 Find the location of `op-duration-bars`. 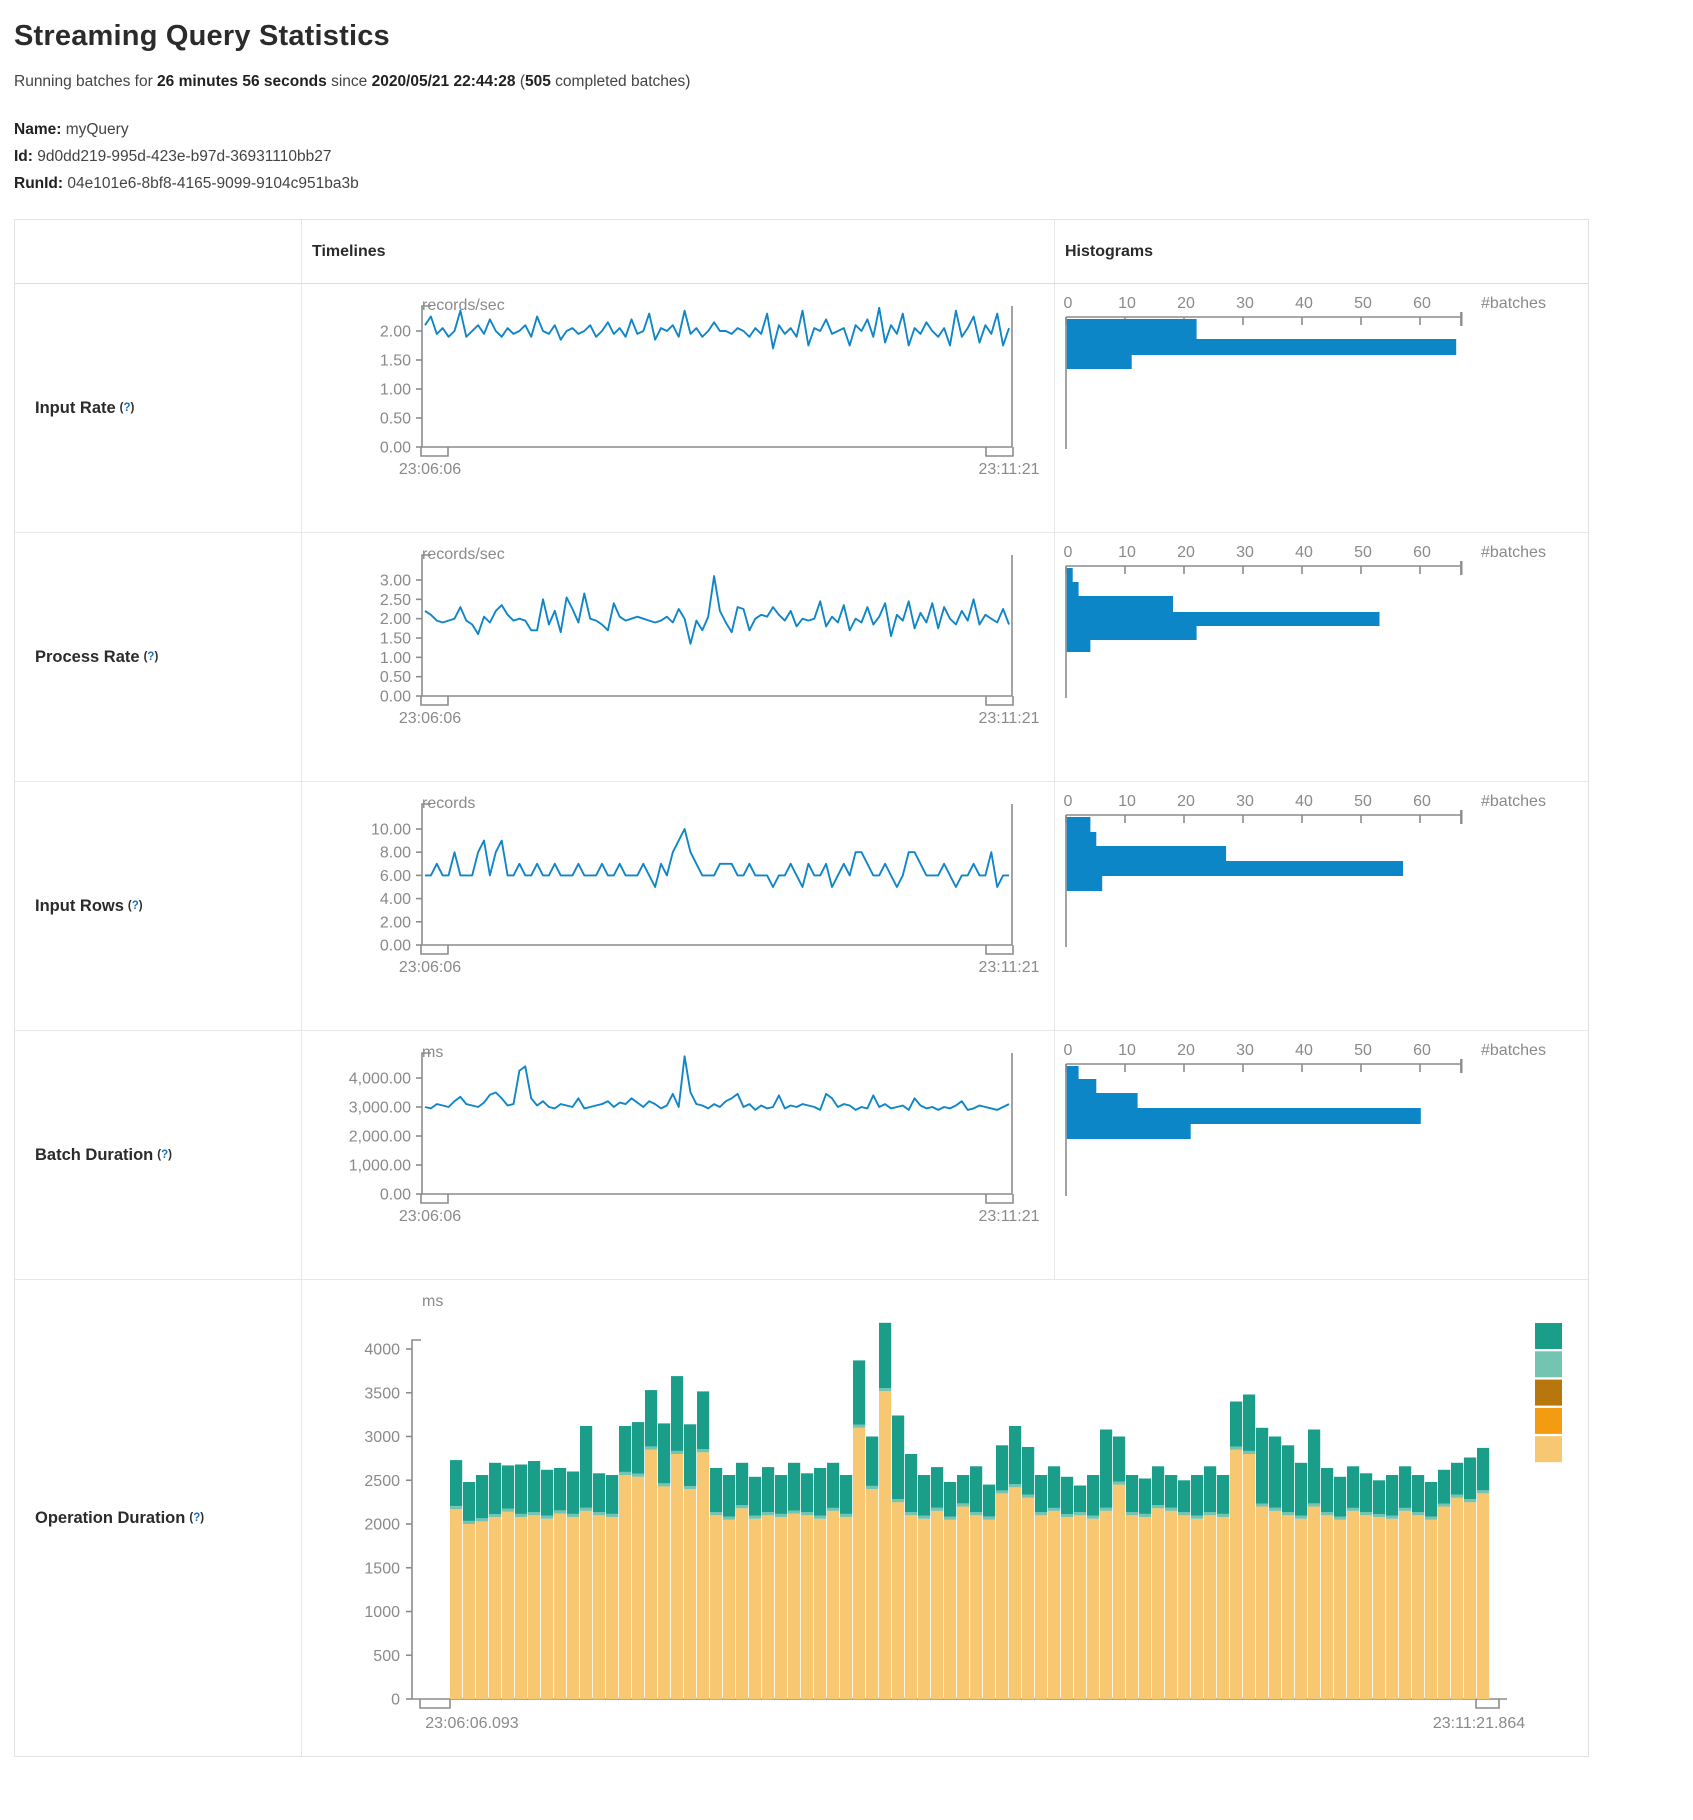

op-duration-bars is located at coordinates (970, 1511).